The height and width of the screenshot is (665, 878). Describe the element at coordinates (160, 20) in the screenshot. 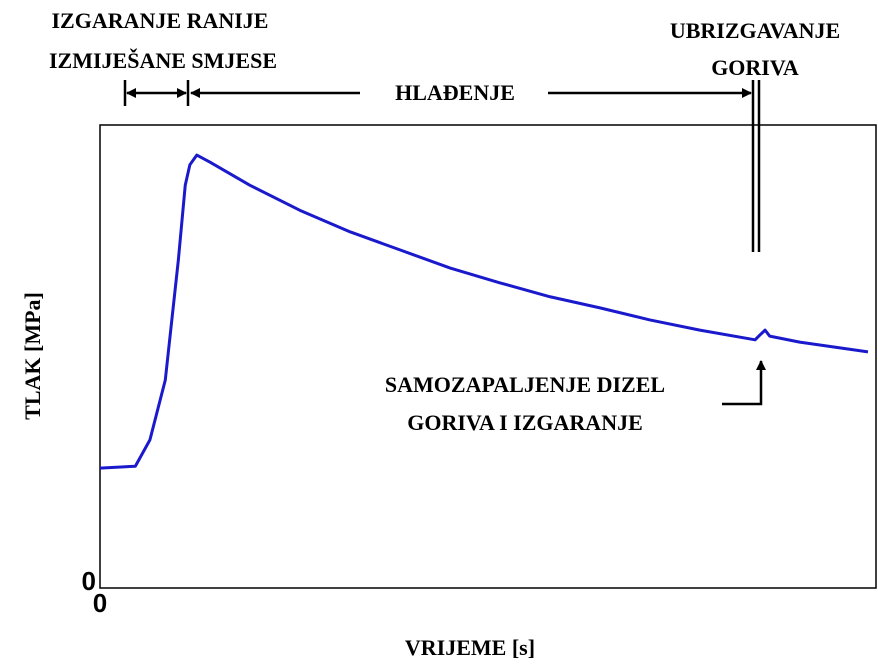

I see `annotation: IZGARANJE RANIJE` at that location.